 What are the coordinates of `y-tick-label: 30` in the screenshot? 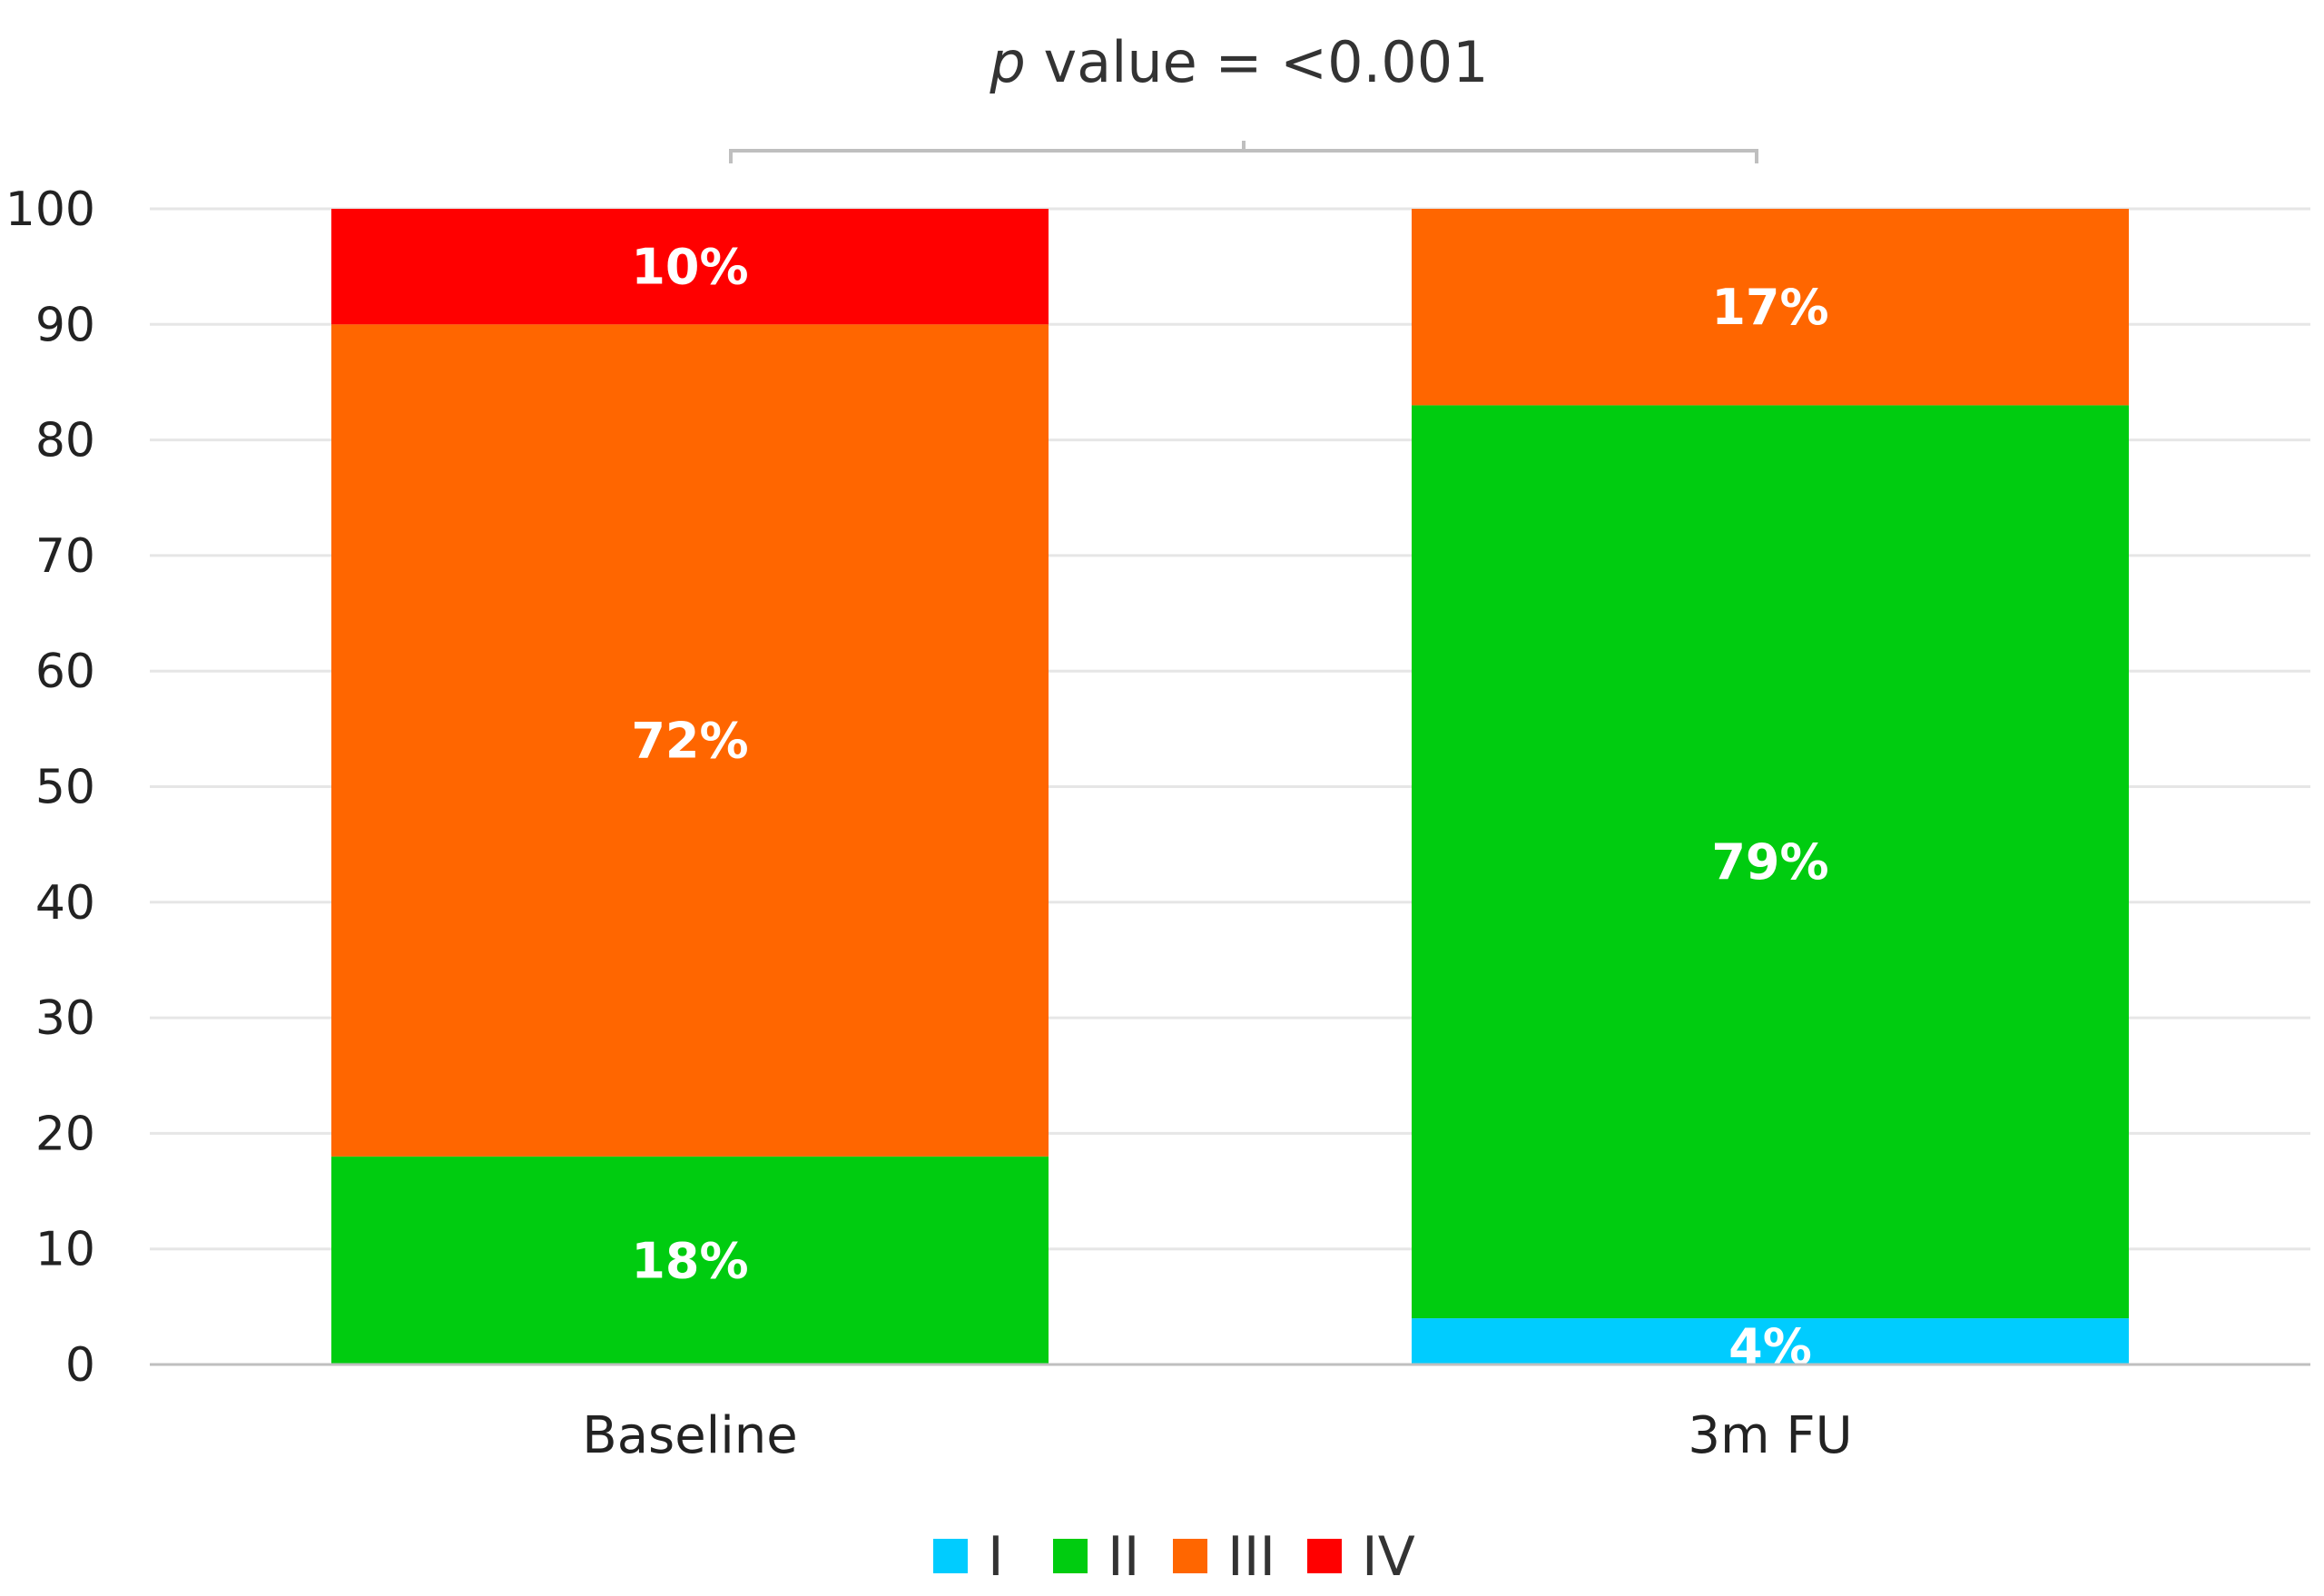 It's located at (65, 1018).